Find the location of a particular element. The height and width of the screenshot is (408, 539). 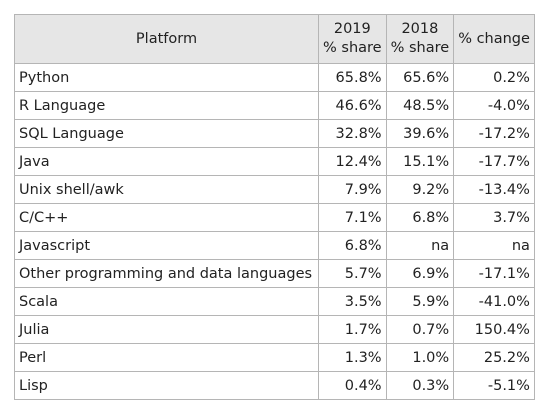

table-row: Python 65.8% 65.6% 0.2% is located at coordinates (274, 77).